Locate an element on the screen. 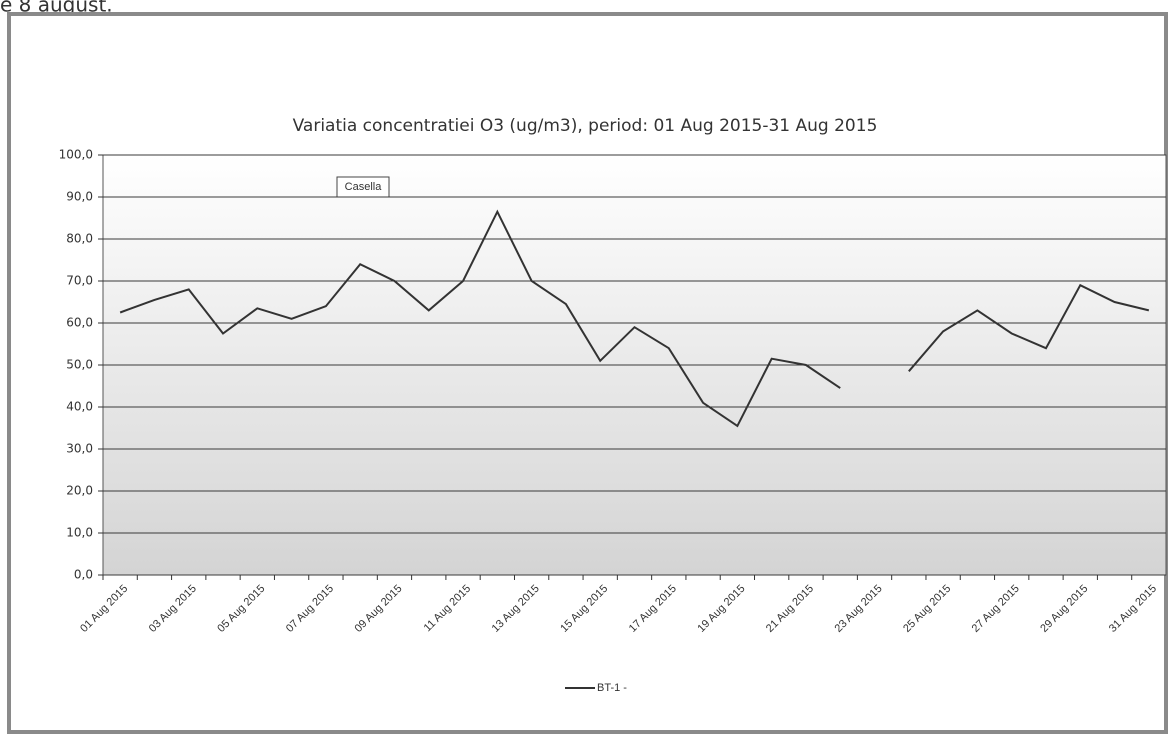 This screenshot has height=738, width=1168. y-tick-label: 50,0 is located at coordinates (79, 365).